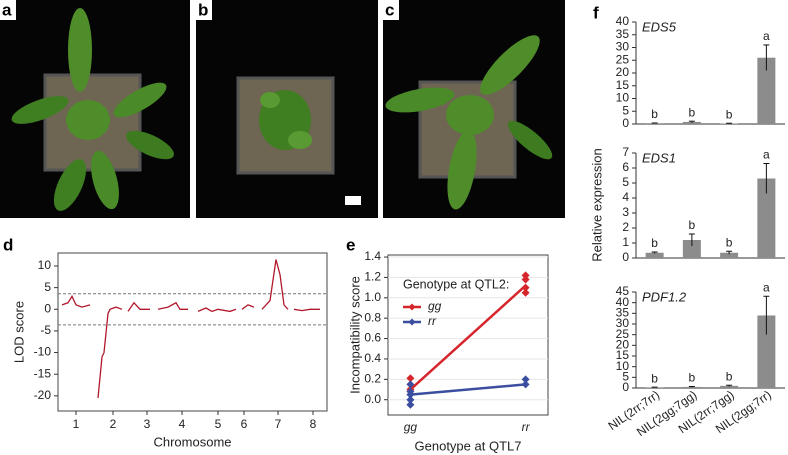  What do you see at coordinates (278, 424) in the screenshot?
I see `x-tick-label: 7` at bounding box center [278, 424].